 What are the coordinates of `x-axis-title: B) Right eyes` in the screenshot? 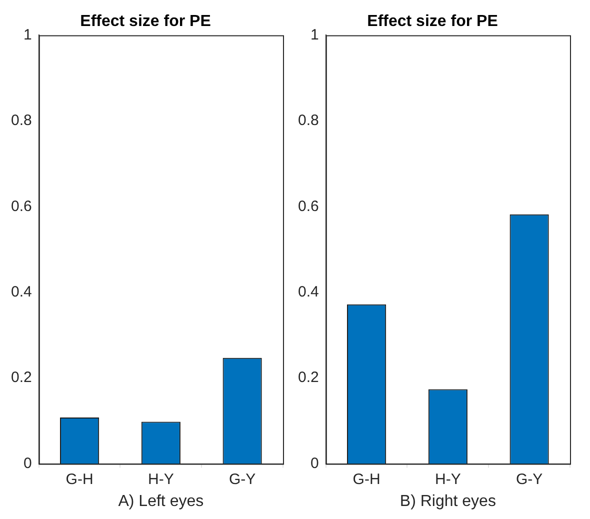 It's located at (448, 501).